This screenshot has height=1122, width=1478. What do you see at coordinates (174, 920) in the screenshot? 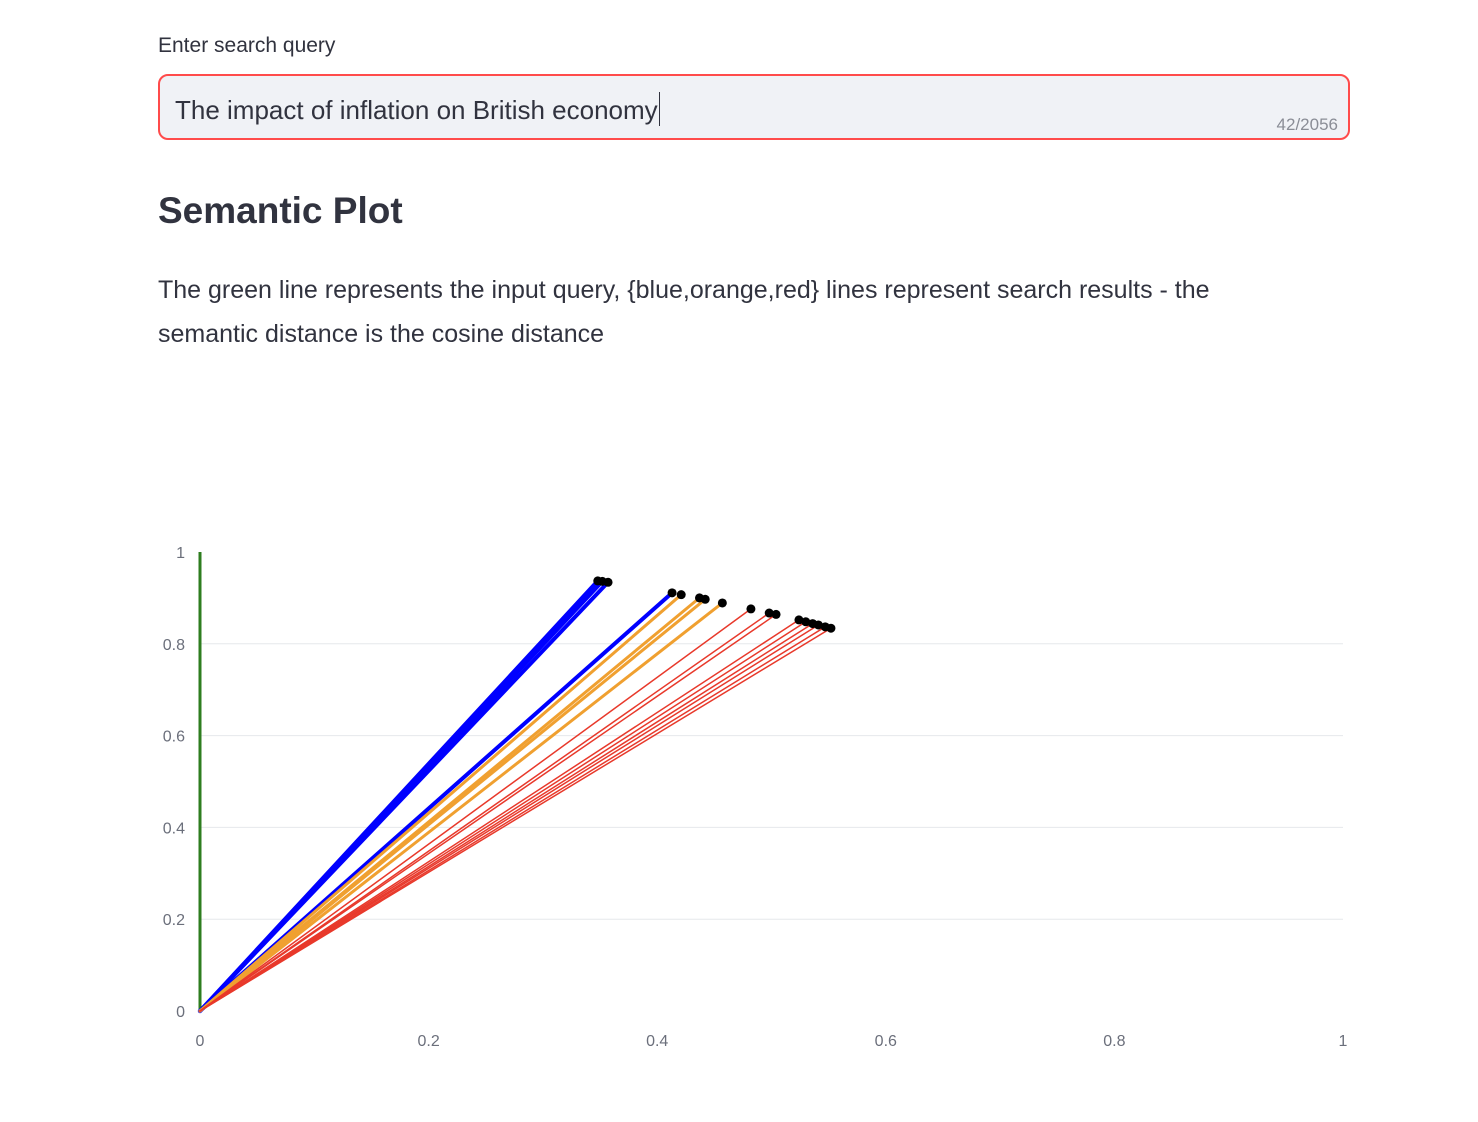
I see `y-tick-label: 0.2` at bounding box center [174, 920].